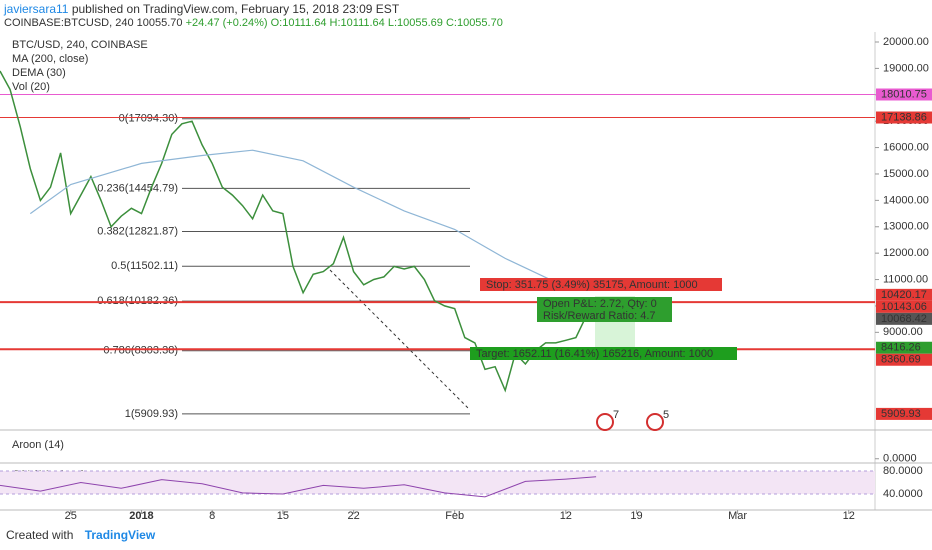  Describe the element at coordinates (903, 494) in the screenshot. I see `y-tick-label: 40.0000` at that location.